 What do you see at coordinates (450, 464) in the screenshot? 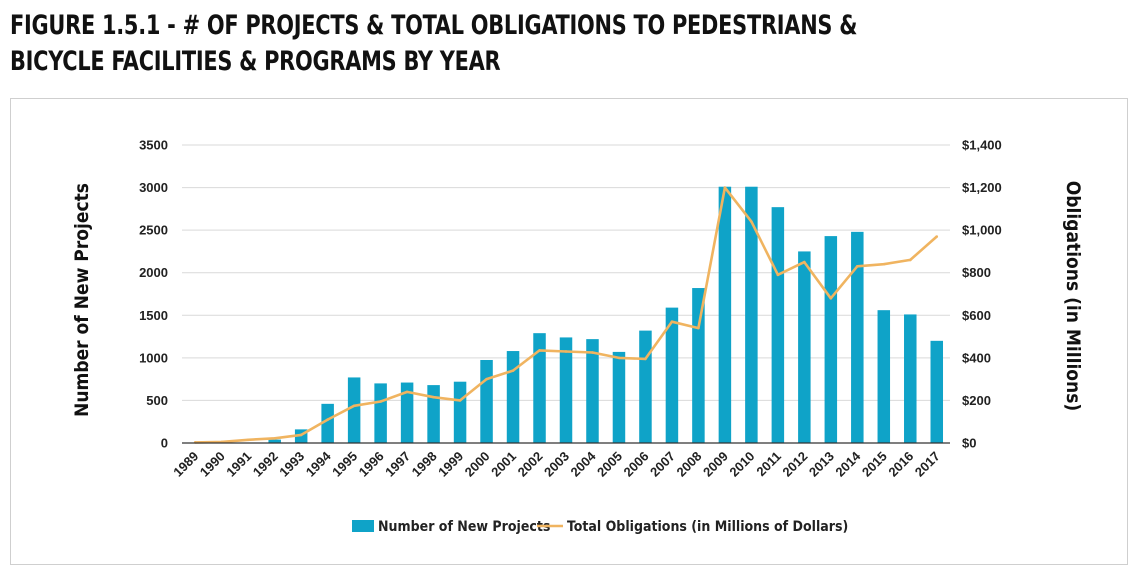
I see `x-tick-label: 1999` at bounding box center [450, 464].